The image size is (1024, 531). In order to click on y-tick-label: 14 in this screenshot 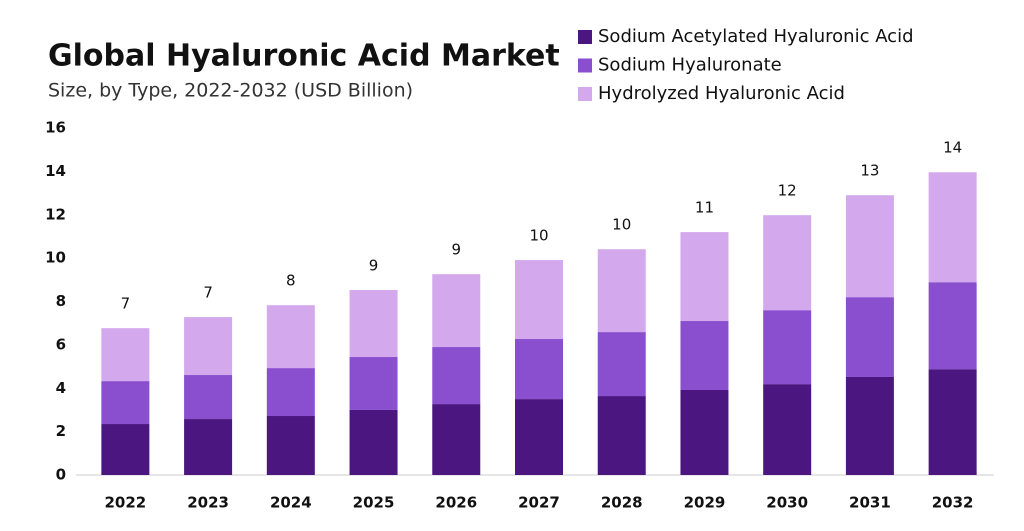, I will do `click(55, 171)`.